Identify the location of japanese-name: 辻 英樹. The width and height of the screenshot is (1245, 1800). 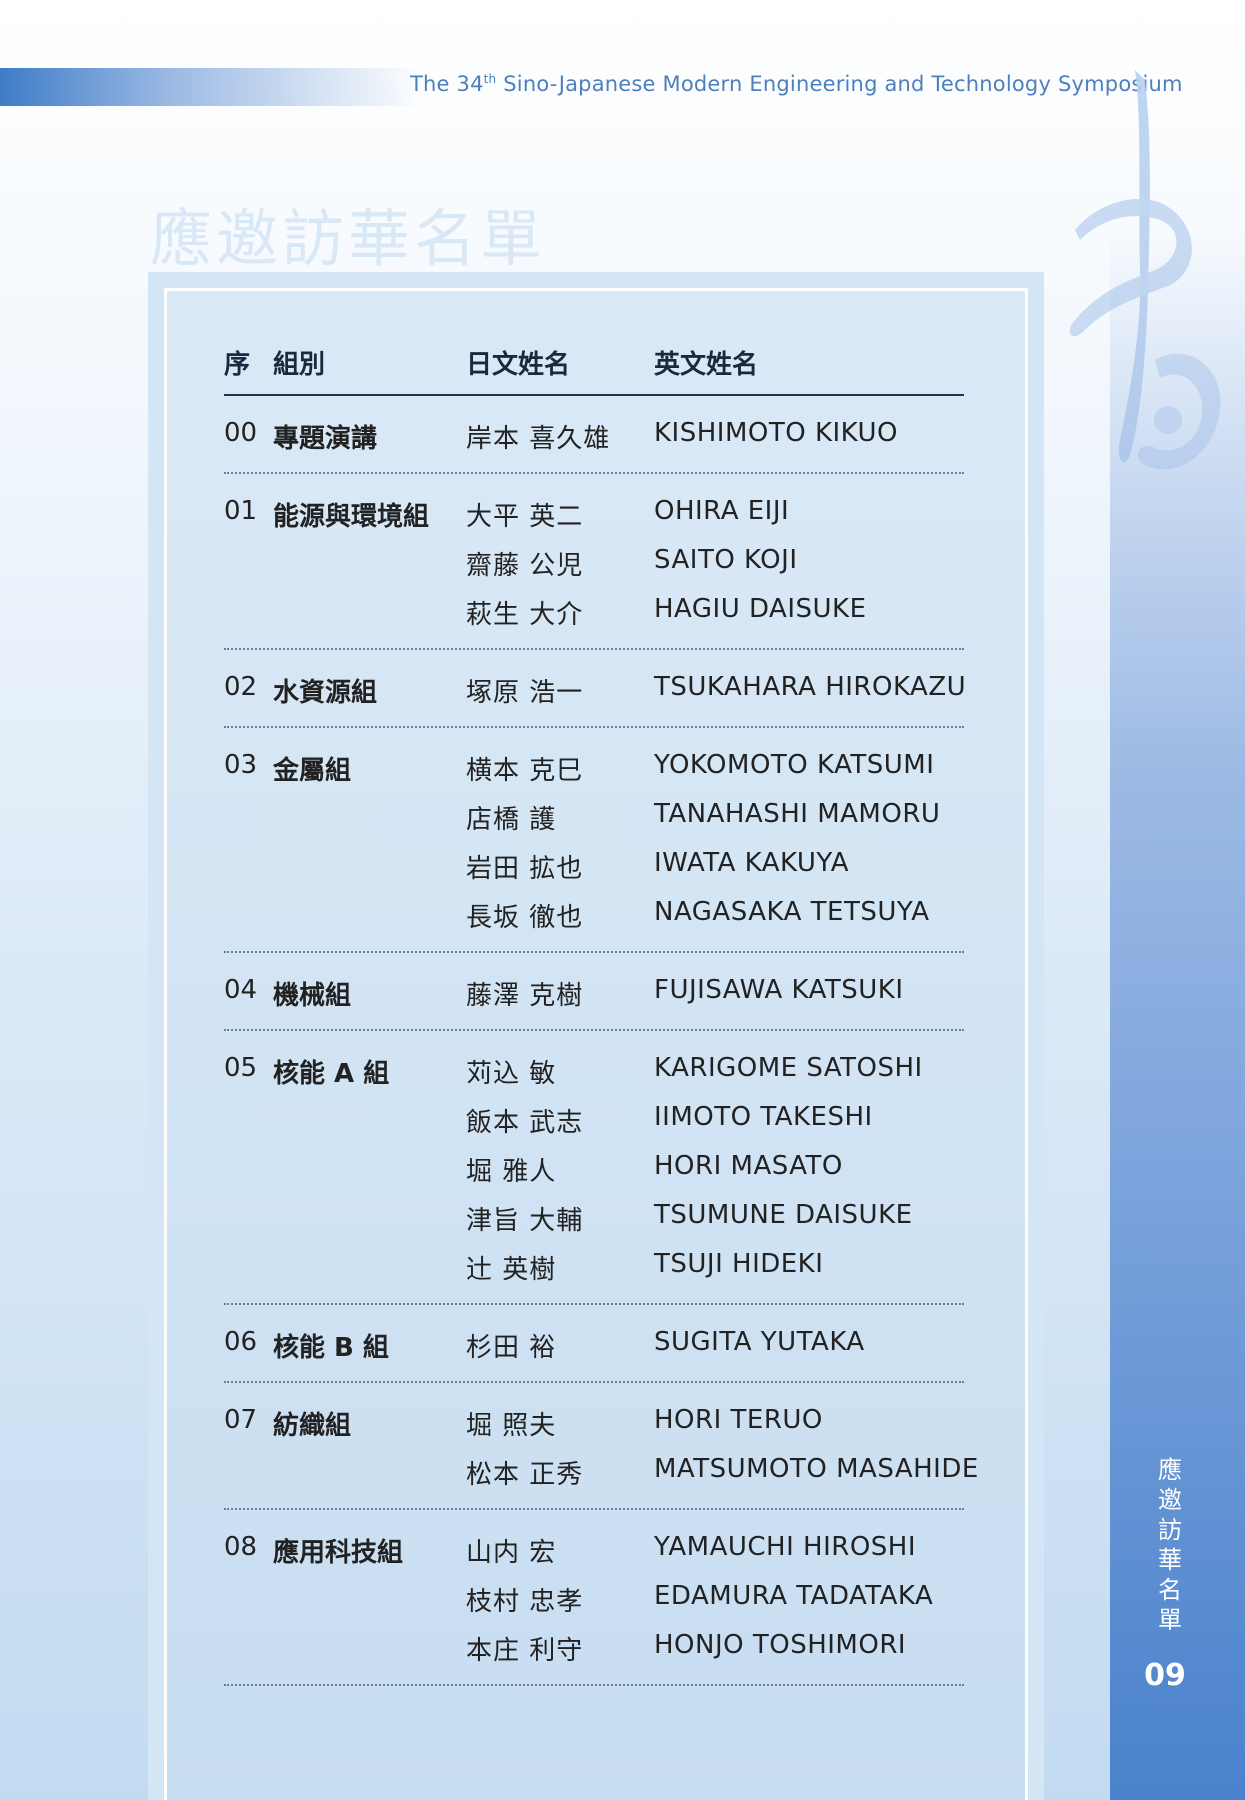
(511, 1270).